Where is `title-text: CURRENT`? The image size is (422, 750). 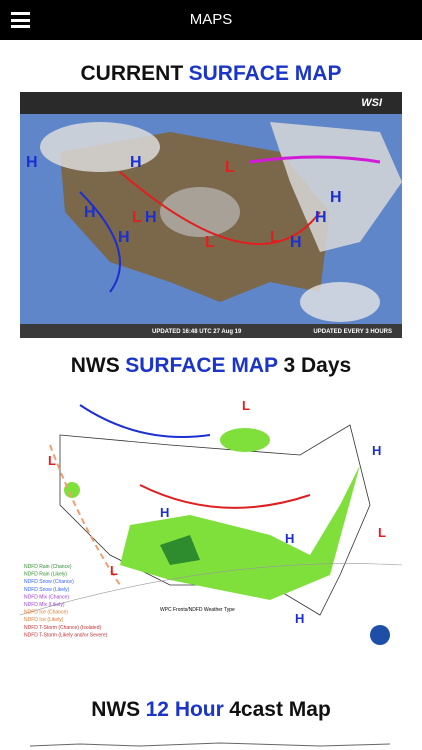 title-text: CURRENT is located at coordinates (132, 73).